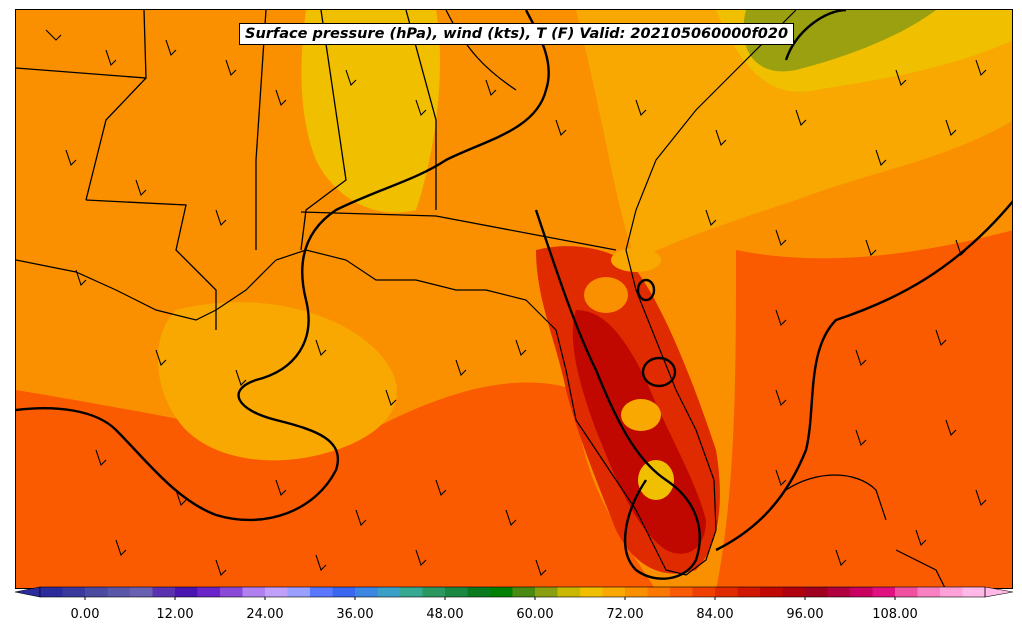 The image size is (1022, 633). I want to click on colorbar-extend-high, so click(999, 592).